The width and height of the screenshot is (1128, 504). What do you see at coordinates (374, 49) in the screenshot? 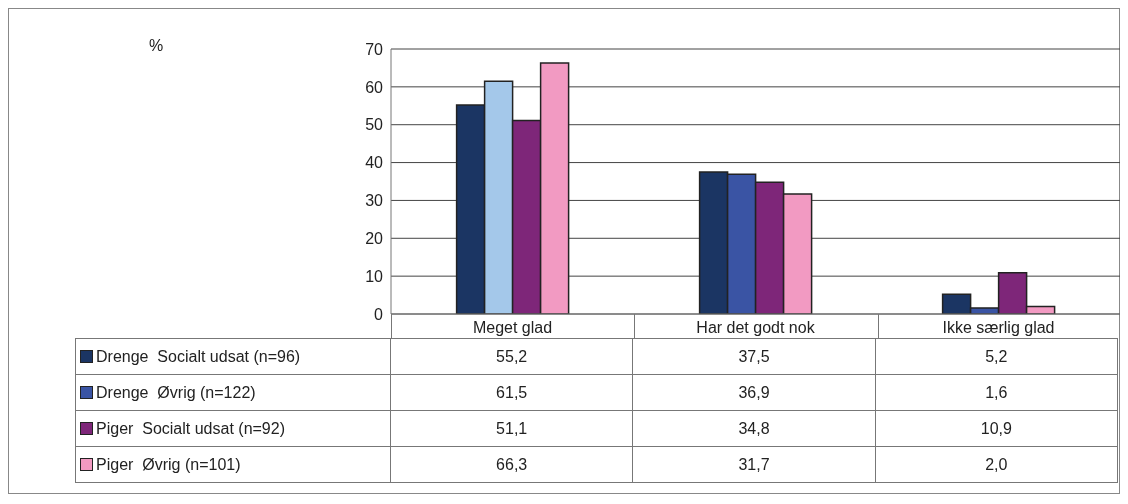
I see `y-tick-label: 70` at bounding box center [374, 49].